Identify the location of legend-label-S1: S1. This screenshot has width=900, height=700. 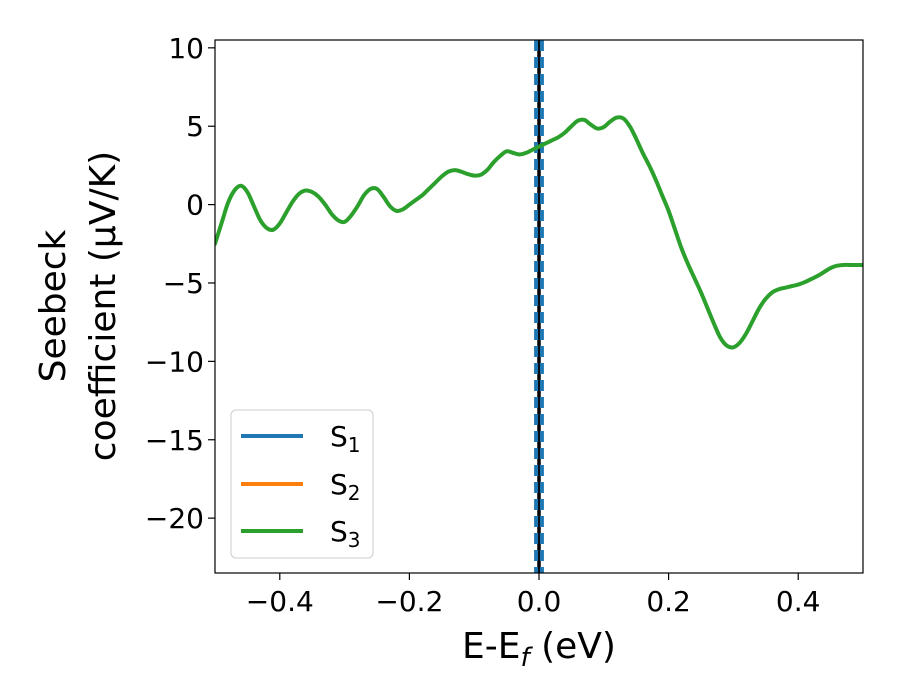
(345, 438).